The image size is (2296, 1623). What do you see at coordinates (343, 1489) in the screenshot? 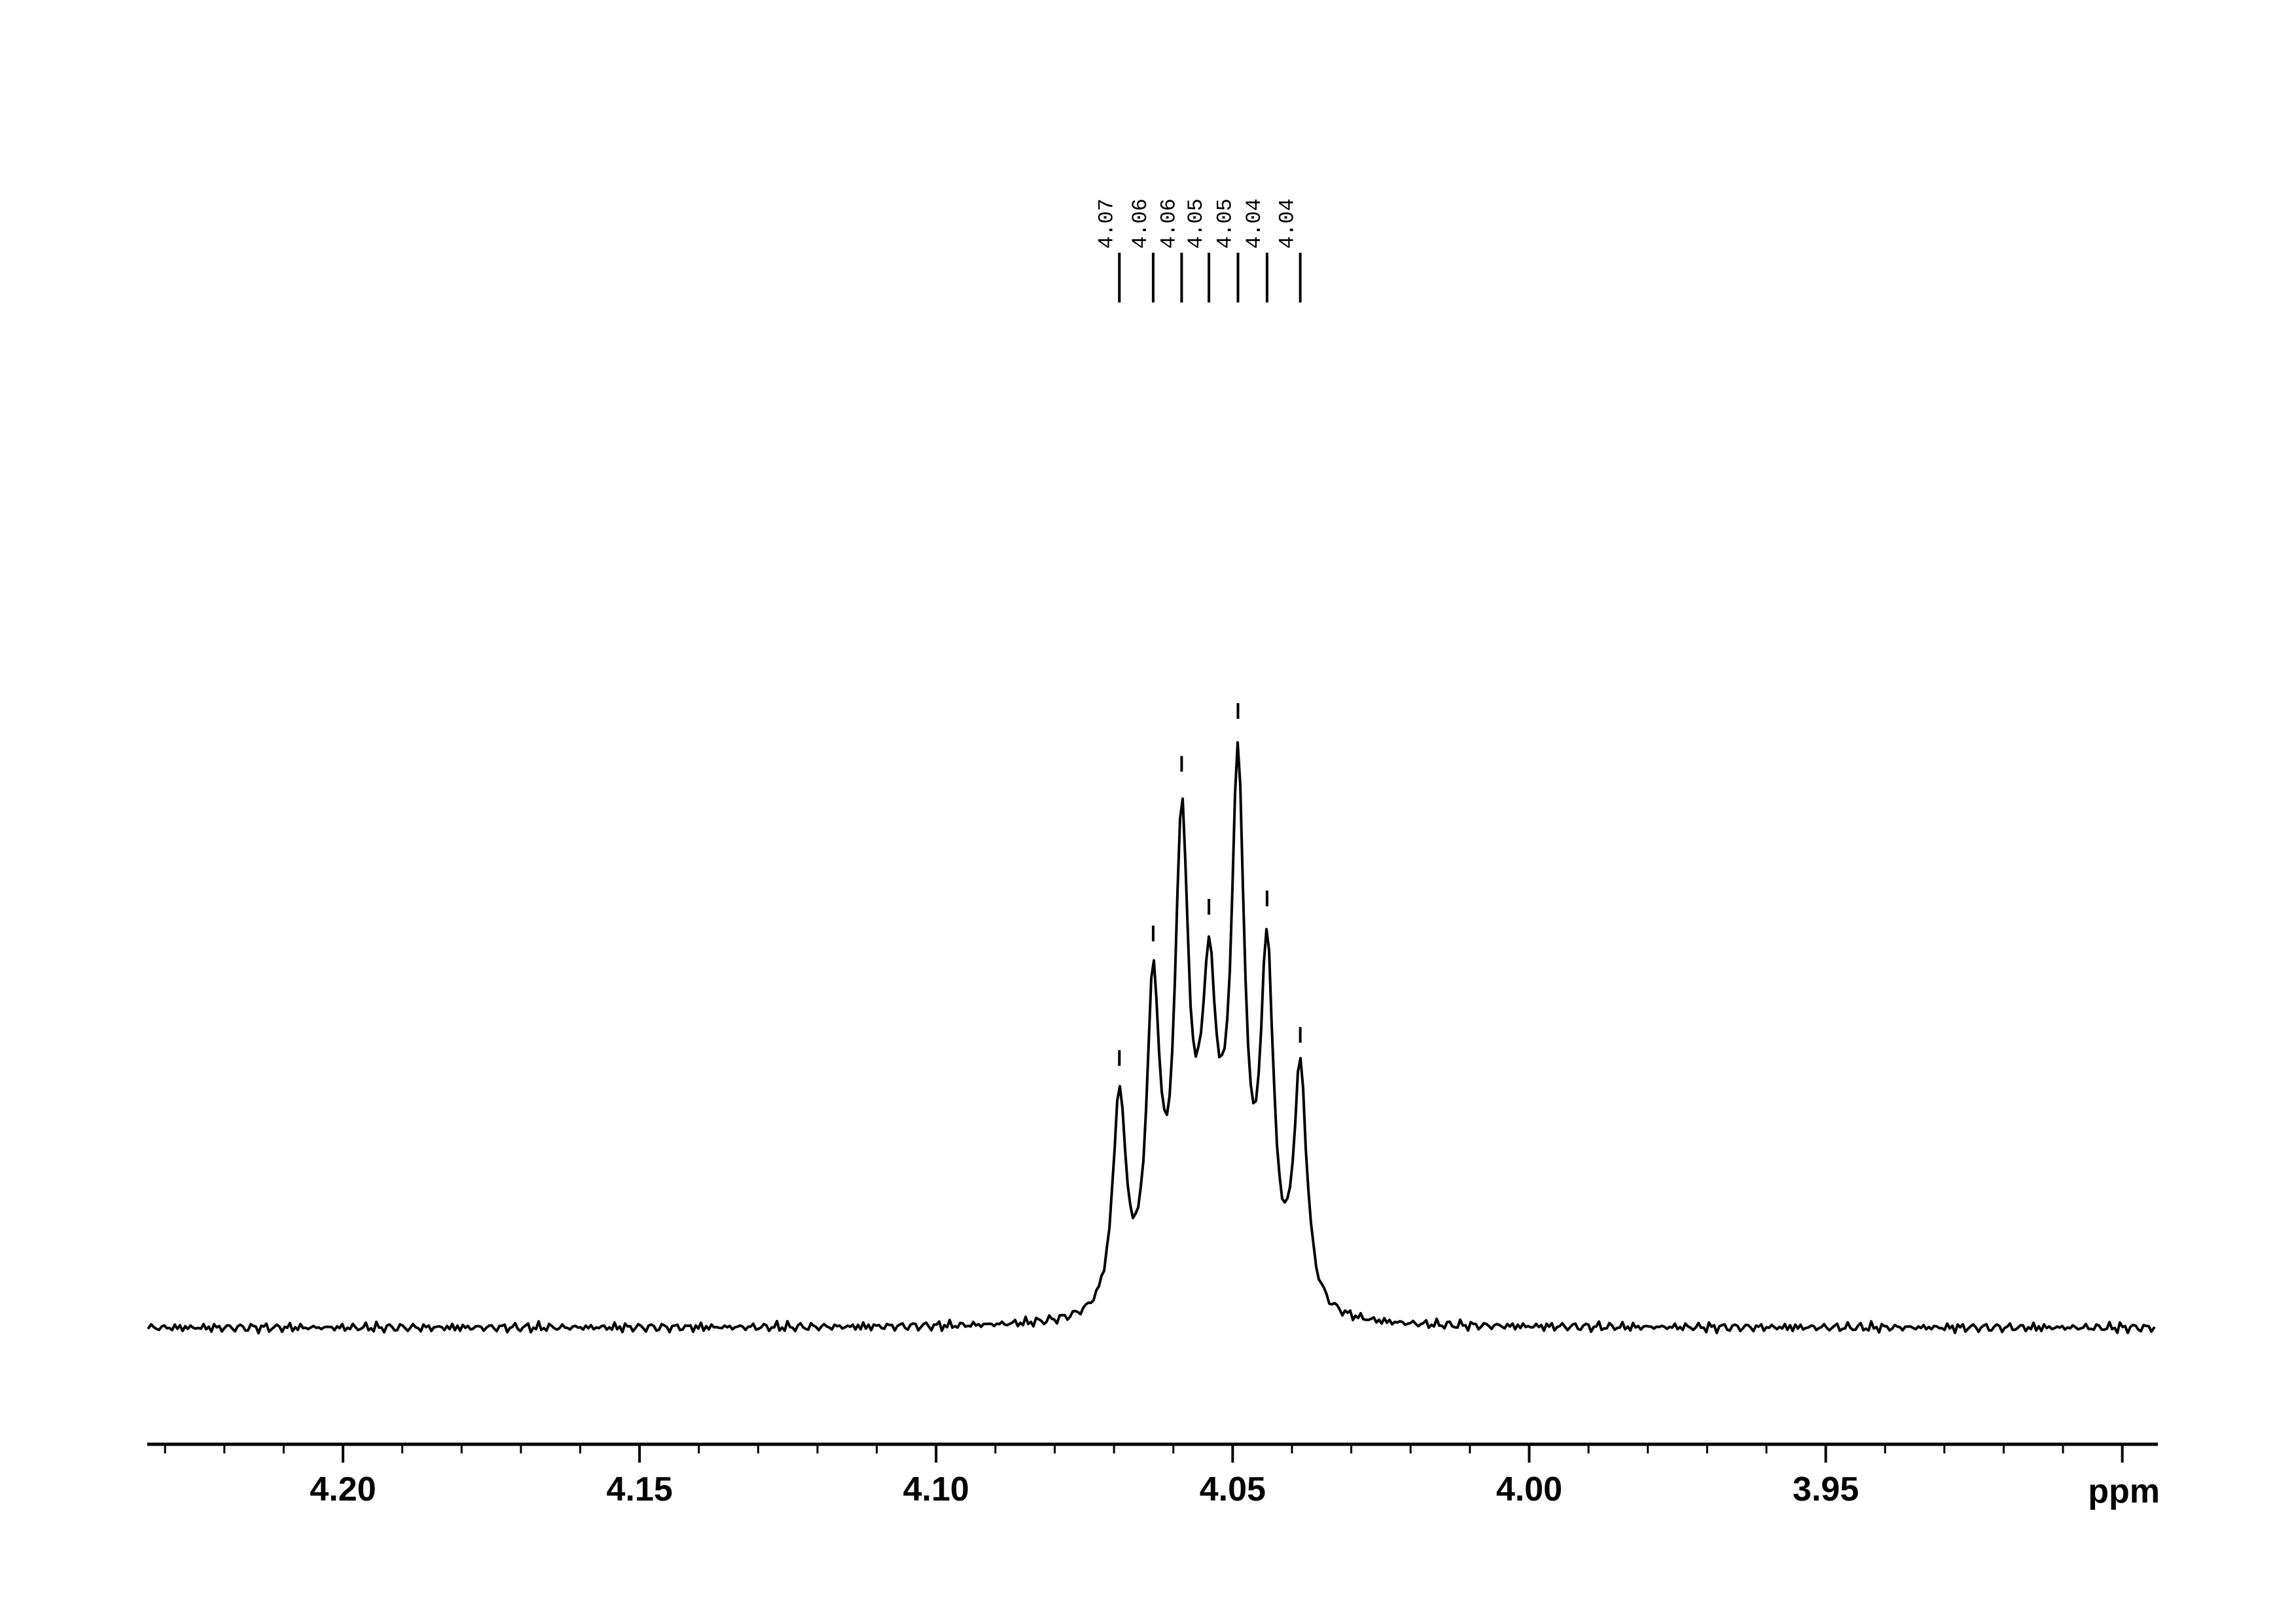
I see `x-axis-tick-label: 4.20` at bounding box center [343, 1489].